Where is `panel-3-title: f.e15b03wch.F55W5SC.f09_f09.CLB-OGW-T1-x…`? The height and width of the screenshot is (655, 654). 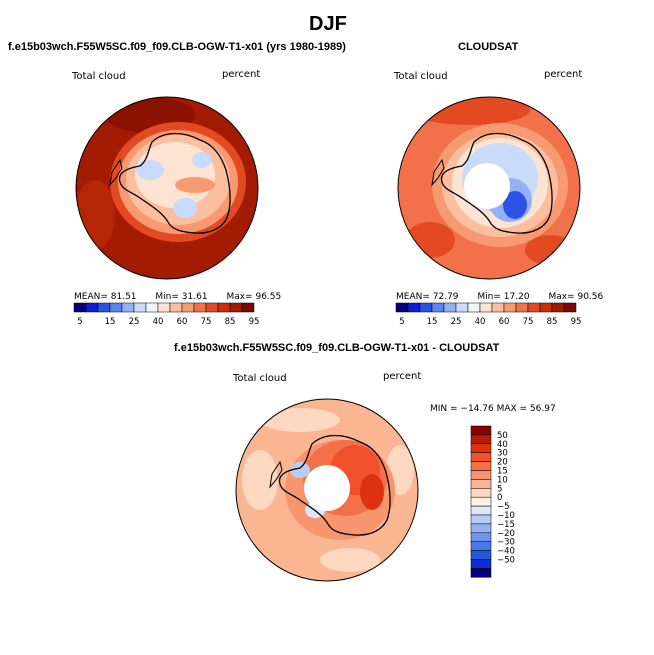 panel-3-title: f.e15b03wch.F55W5SC.f09_f09.CLB-OGW-T1-x… is located at coordinates (337, 348).